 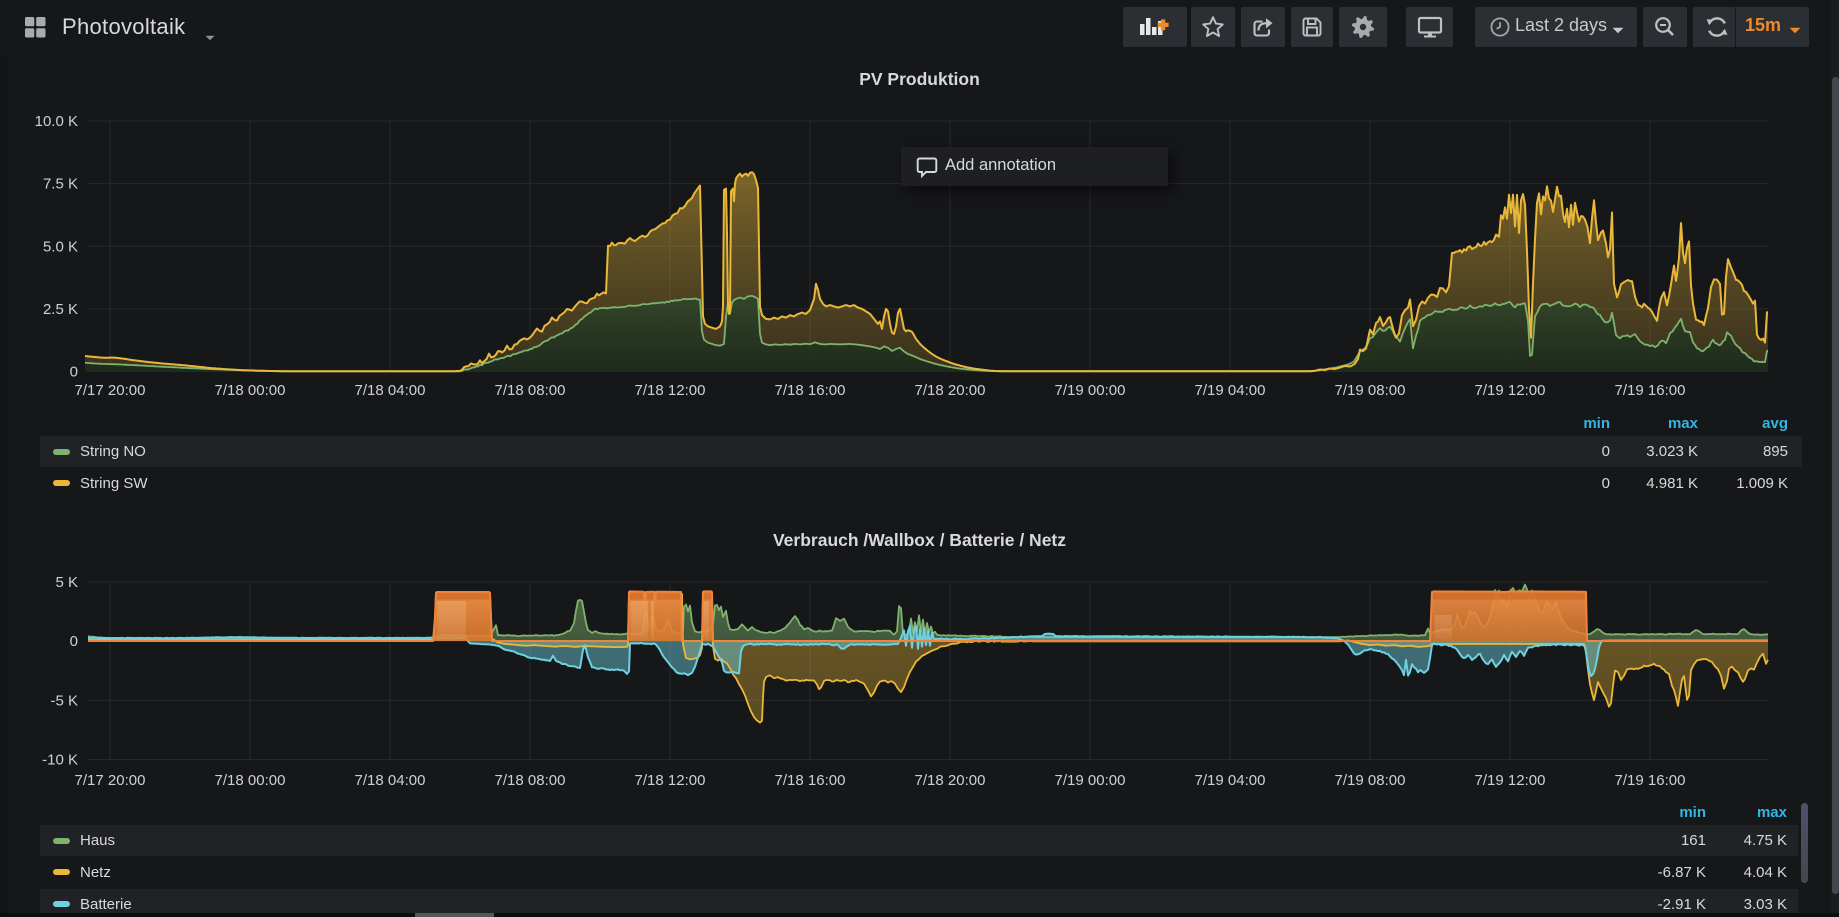 I want to click on svg-text: 5.0 K, so click(x=60, y=246).